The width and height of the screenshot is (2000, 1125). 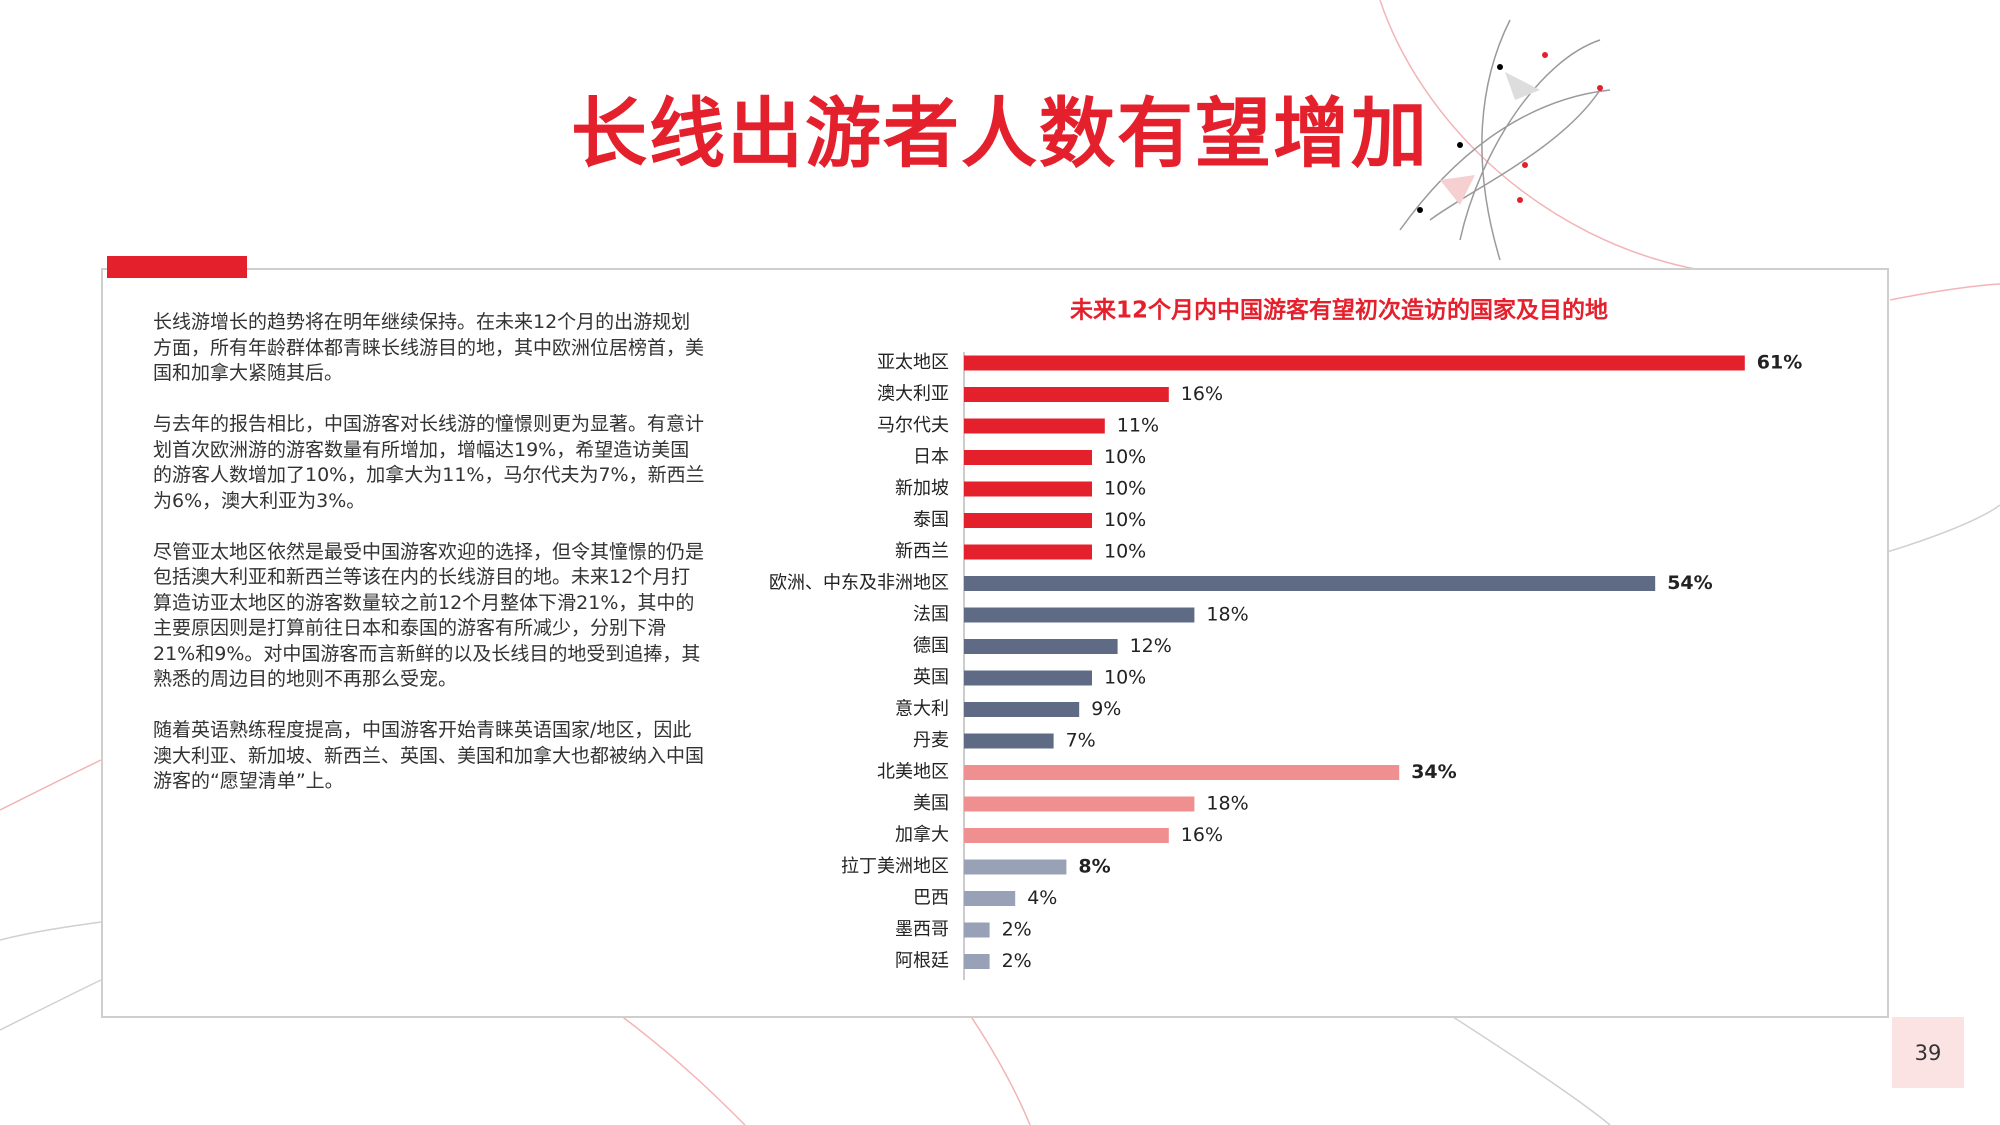 I want to click on category-label: 澳大利亚, so click(x=913, y=394).